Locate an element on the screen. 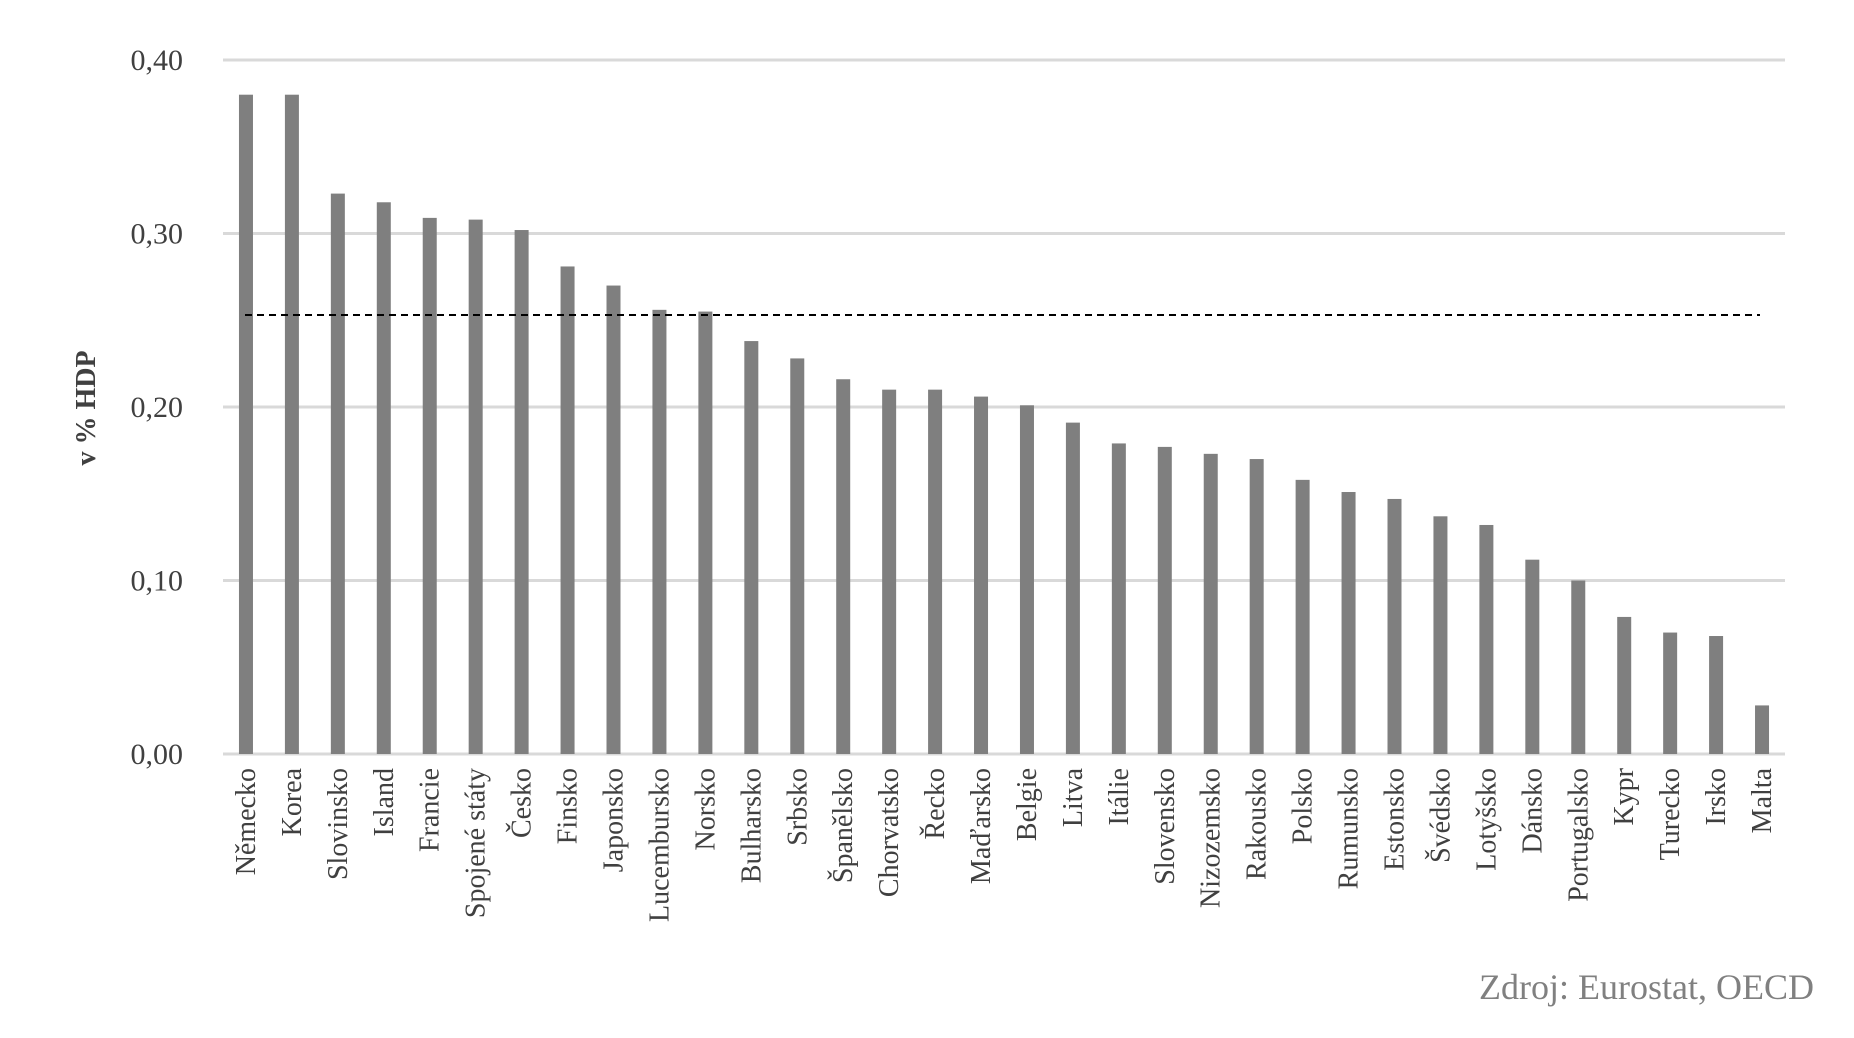  x-category-label: Maďarsko is located at coordinates (981, 826).